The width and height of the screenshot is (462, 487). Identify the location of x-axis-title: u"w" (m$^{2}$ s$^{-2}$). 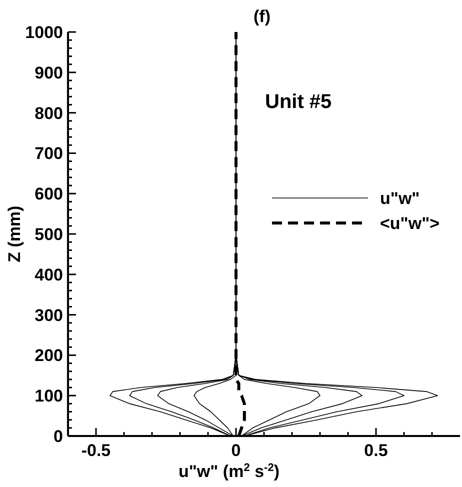
(229, 471).